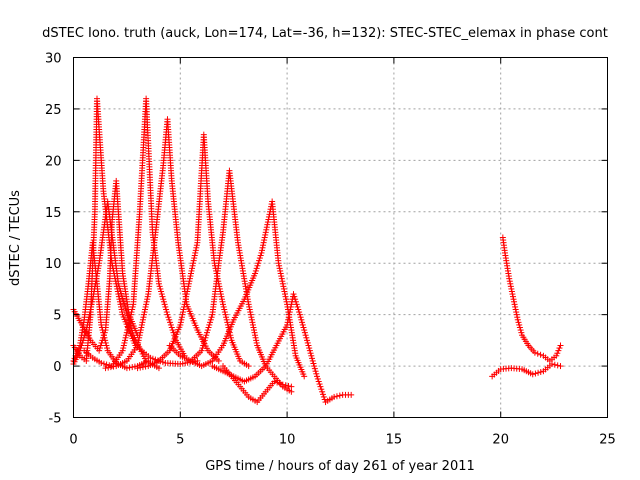 This screenshot has width=640, height=480. Describe the element at coordinates (607, 440) in the screenshot. I see `x-tick-label: 25` at that location.